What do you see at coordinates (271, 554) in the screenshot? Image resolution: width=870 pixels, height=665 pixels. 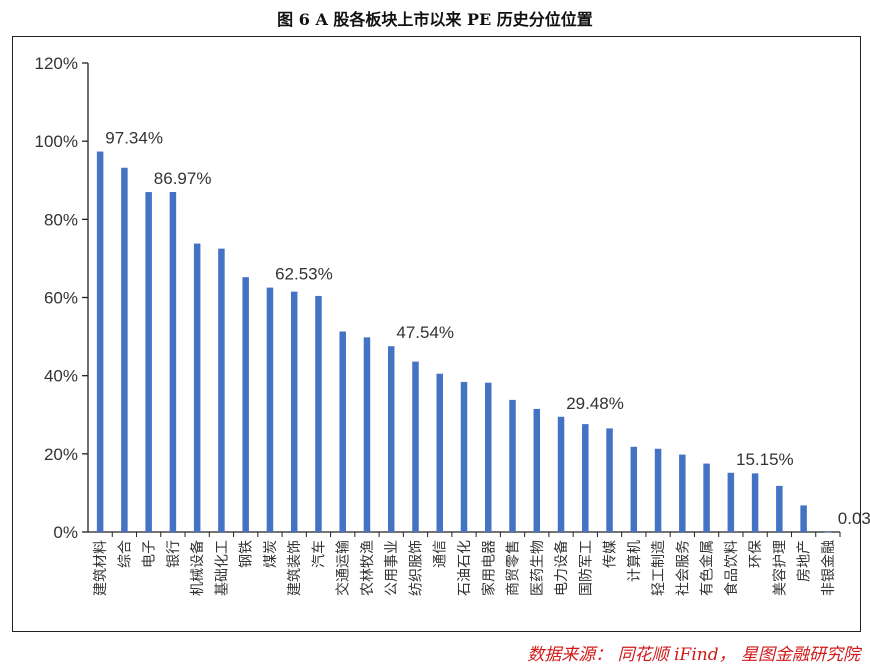 I see `x-tick-label: 煤炭` at bounding box center [271, 554].